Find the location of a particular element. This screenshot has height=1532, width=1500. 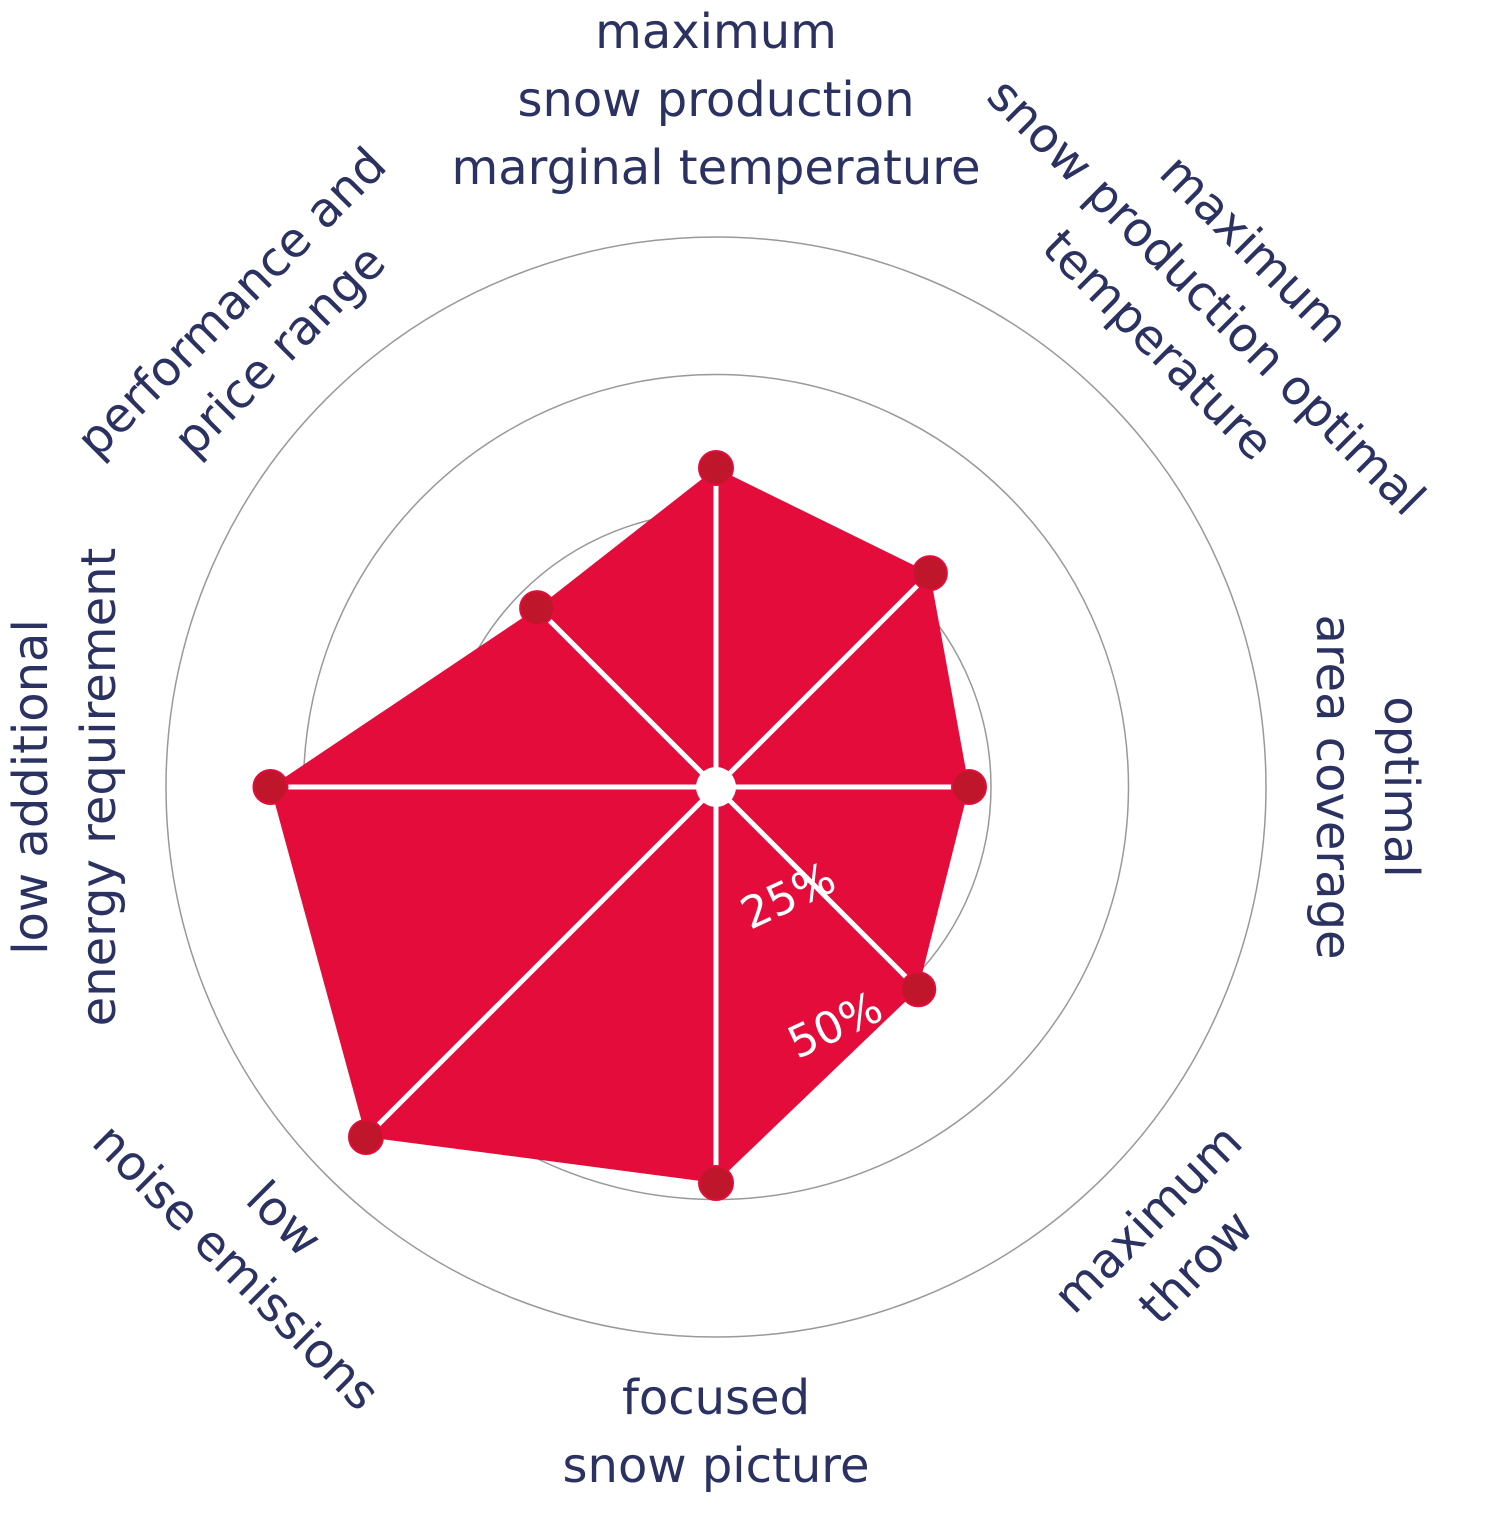

center is located at coordinates (716, 787).